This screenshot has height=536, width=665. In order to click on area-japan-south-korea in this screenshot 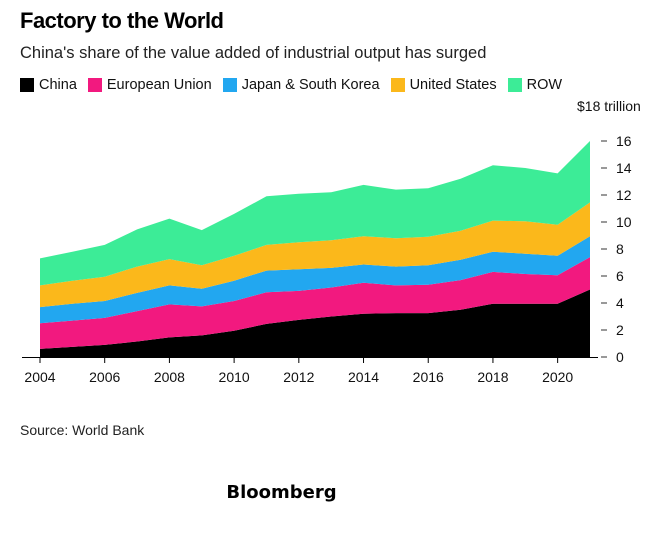, I will do `click(315, 280)`.